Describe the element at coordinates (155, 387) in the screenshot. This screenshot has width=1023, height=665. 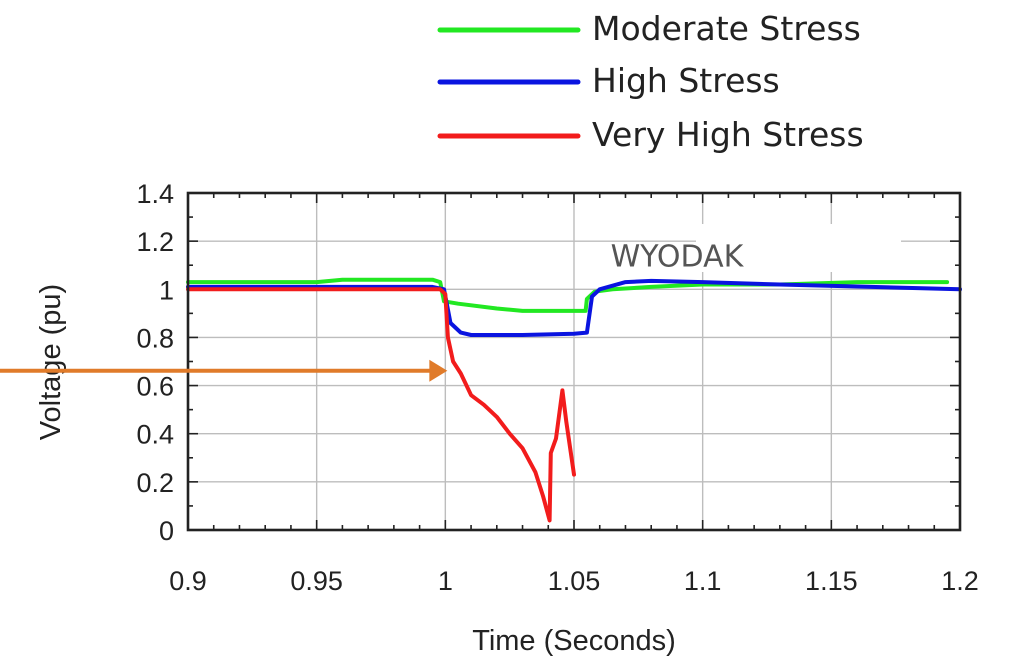
I see `y-tick-label-3: 0.6` at that location.